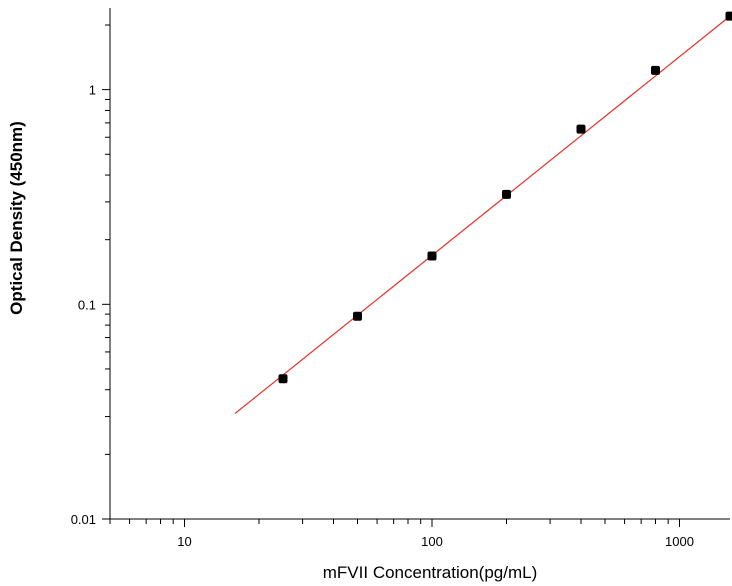  Describe the element at coordinates (16, 218) in the screenshot. I see `y-axis-title: Optical Density (450nm)` at that location.